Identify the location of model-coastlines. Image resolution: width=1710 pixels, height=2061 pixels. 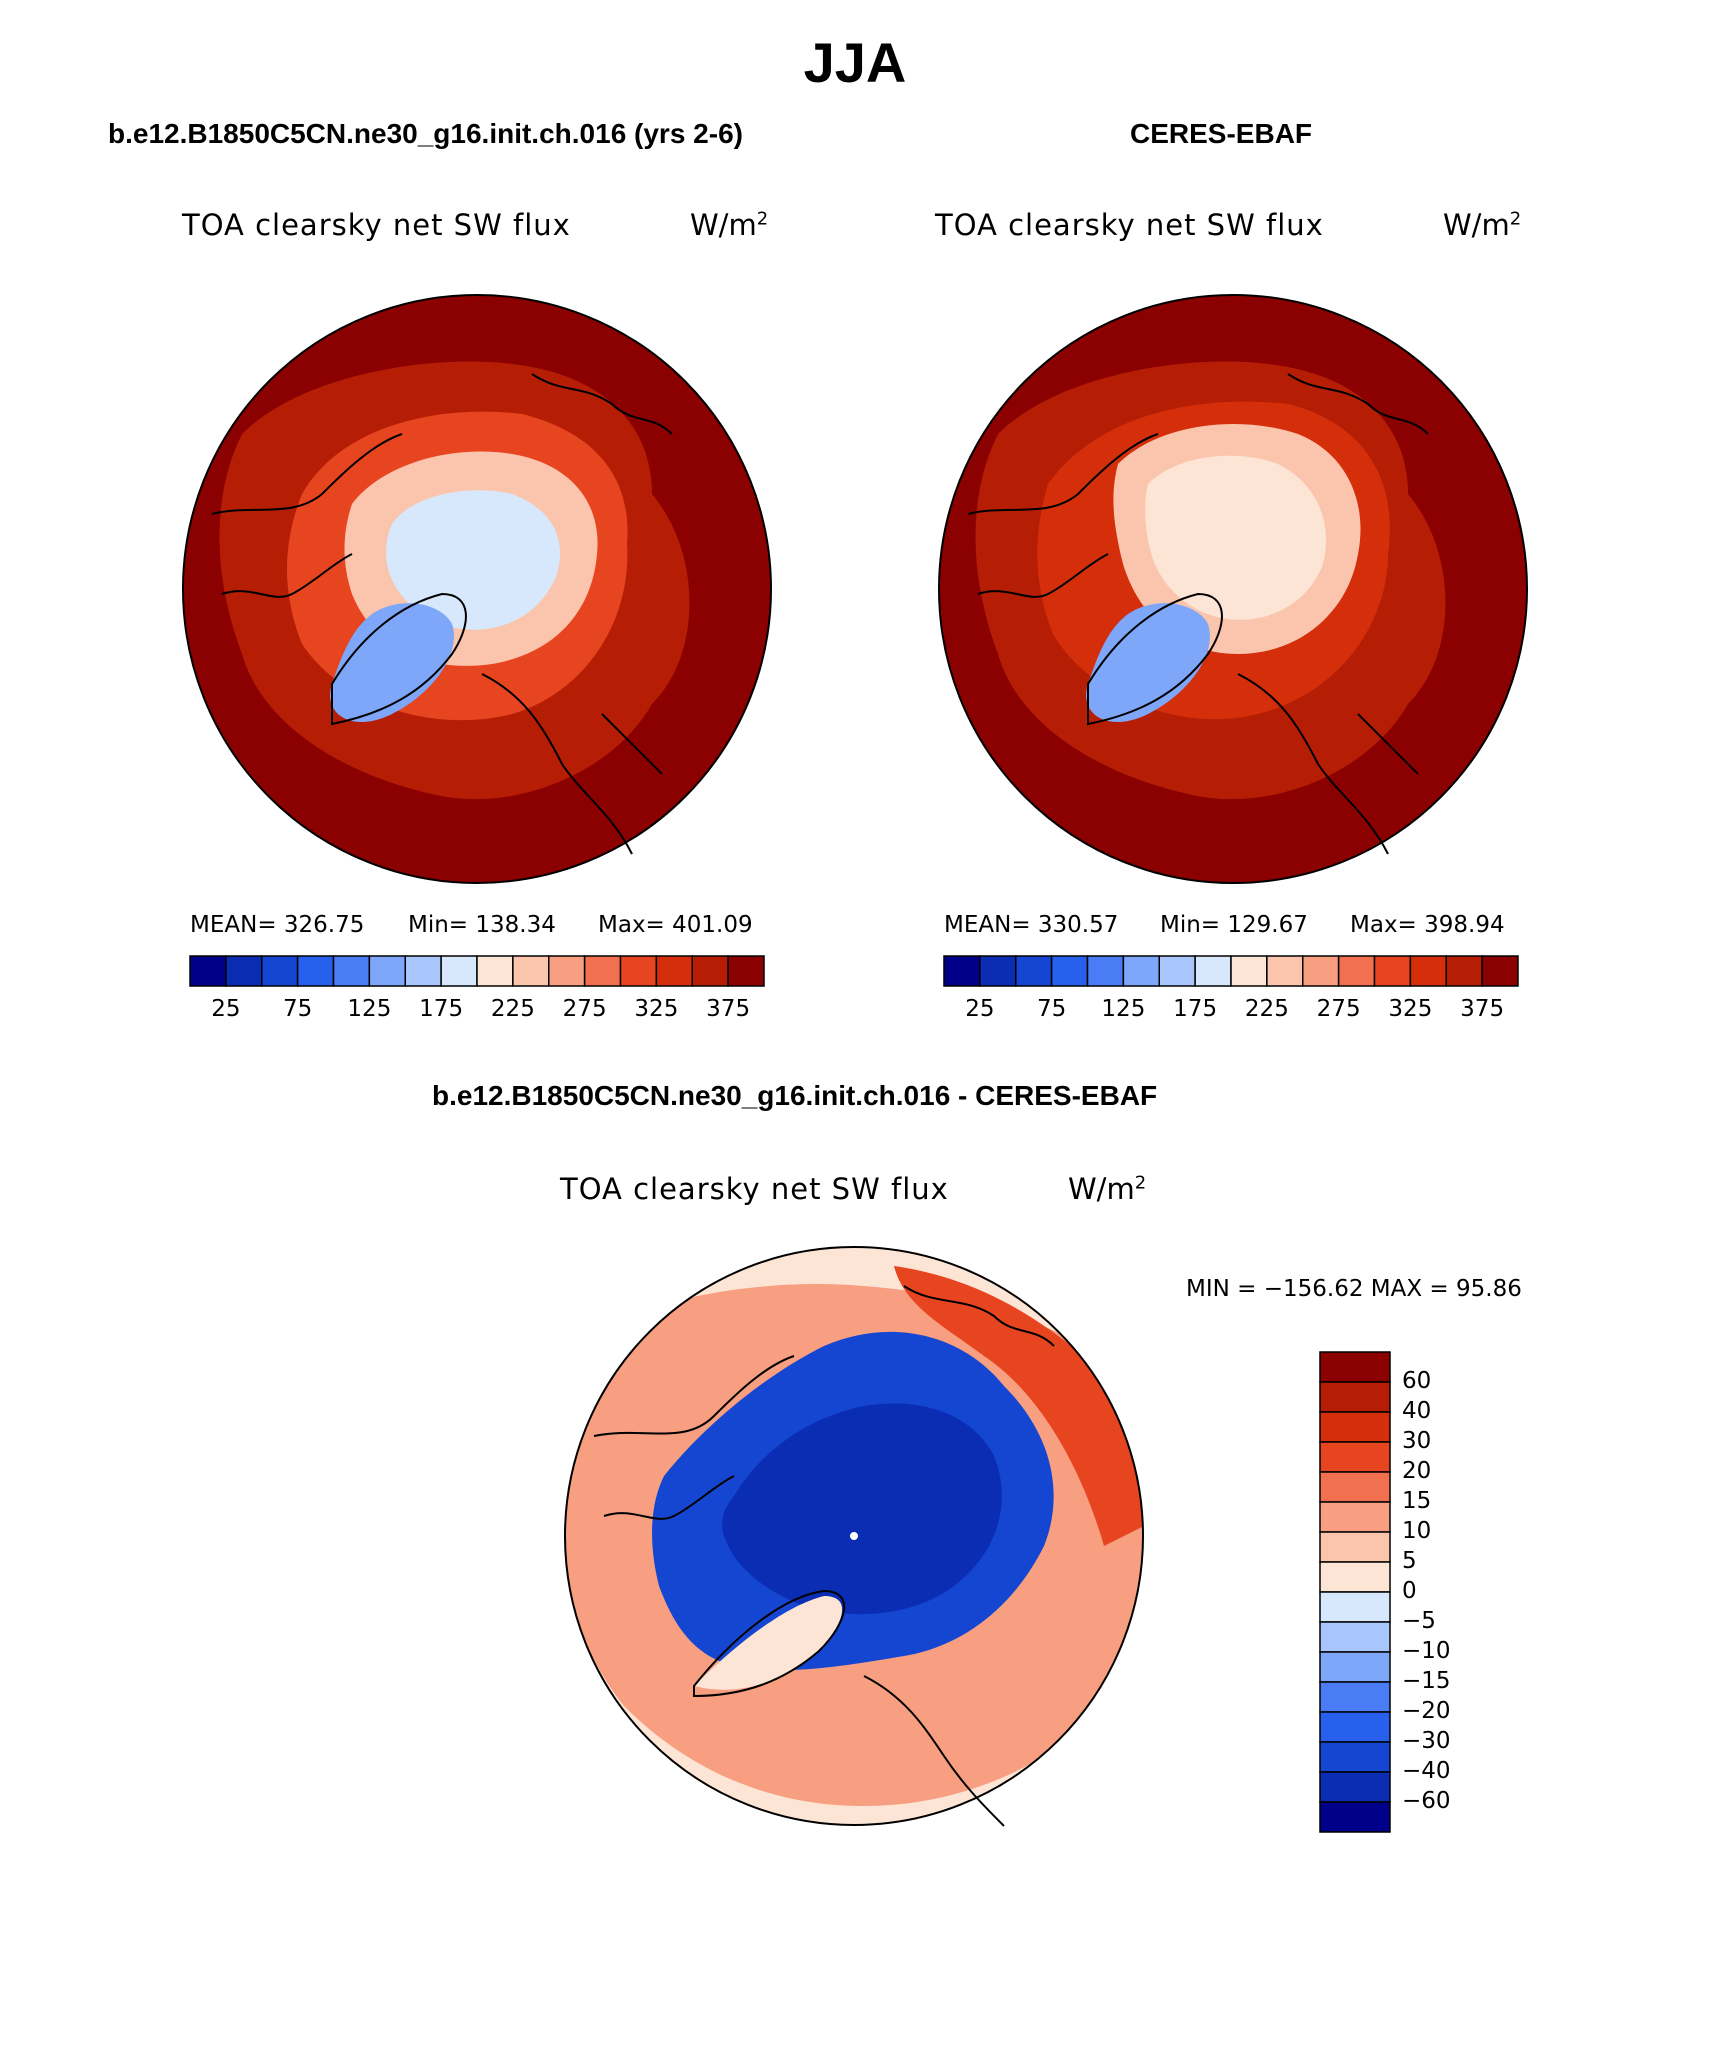
(442, 614).